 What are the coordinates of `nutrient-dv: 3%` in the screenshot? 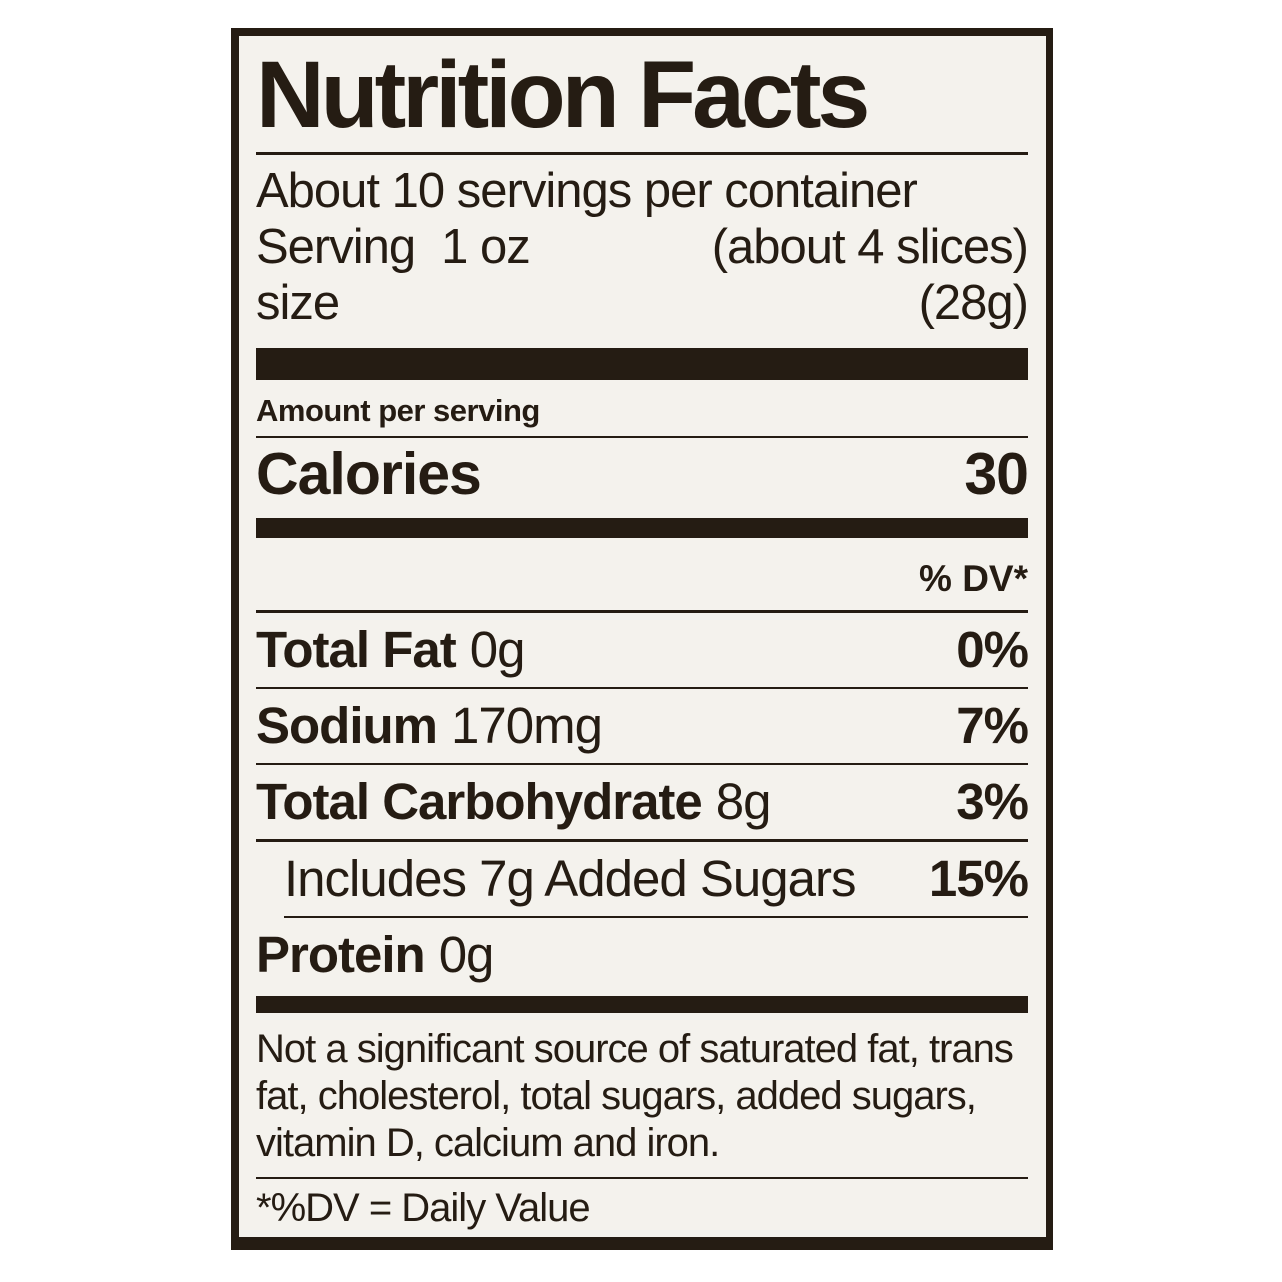 It's located at (992, 802).